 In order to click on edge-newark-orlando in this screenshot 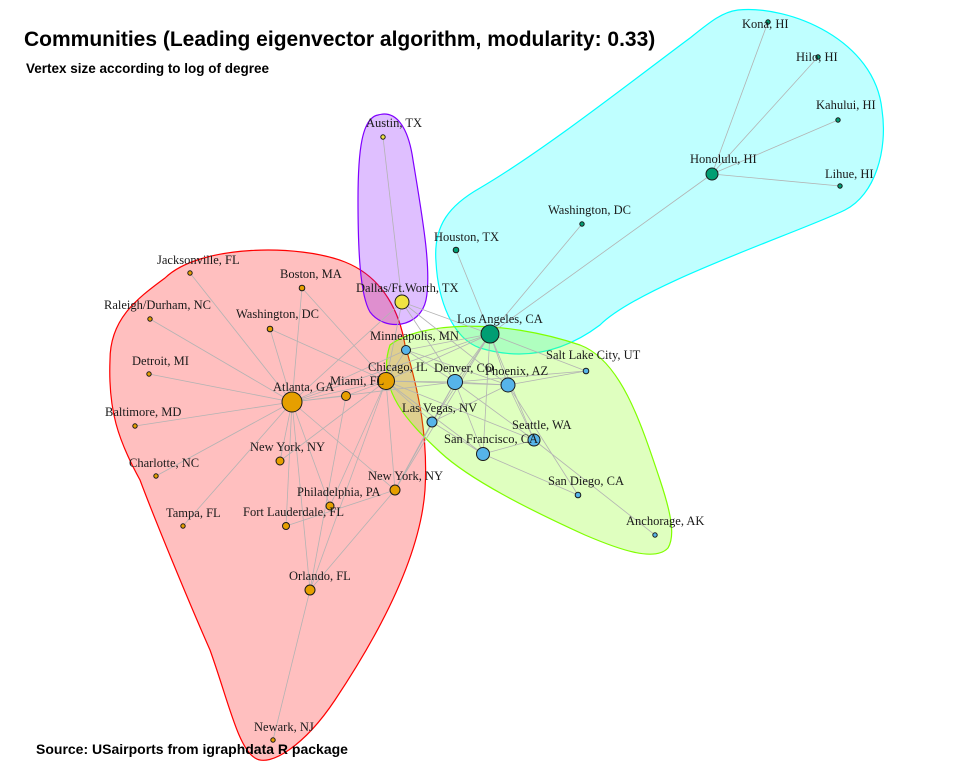, I will do `click(291, 665)`.